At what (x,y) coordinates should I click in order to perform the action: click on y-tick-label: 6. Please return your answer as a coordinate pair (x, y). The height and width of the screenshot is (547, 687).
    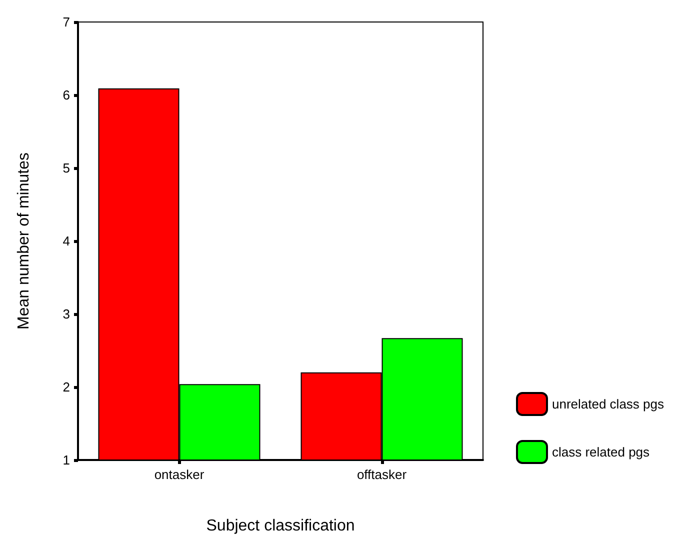
    Looking at the image, I should click on (66, 95).